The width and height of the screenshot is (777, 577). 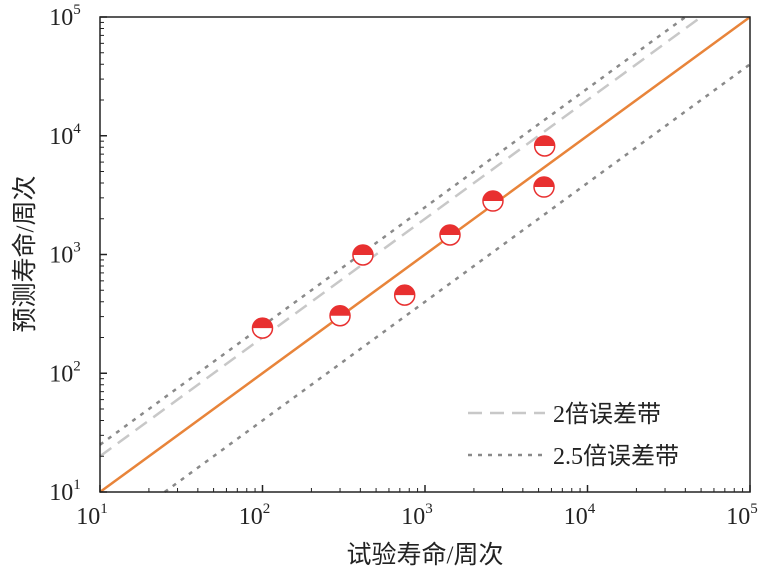 What do you see at coordinates (607, 414) in the screenshot?
I see `legend-label-2x: 2倍误差带` at bounding box center [607, 414].